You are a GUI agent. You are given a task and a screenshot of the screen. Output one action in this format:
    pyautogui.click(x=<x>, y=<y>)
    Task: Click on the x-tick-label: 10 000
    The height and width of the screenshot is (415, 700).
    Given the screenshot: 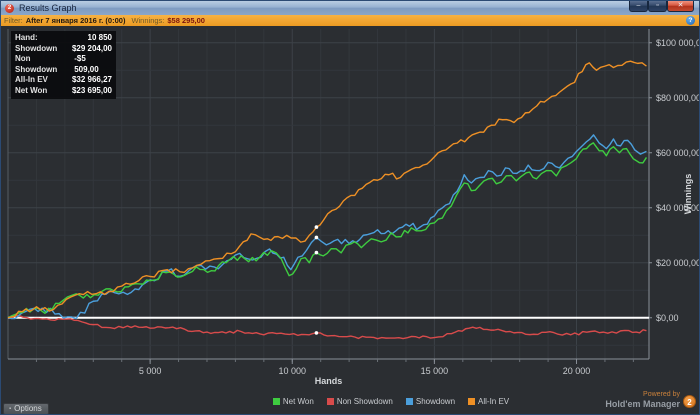 What is the action you would take?
    pyautogui.click(x=292, y=371)
    